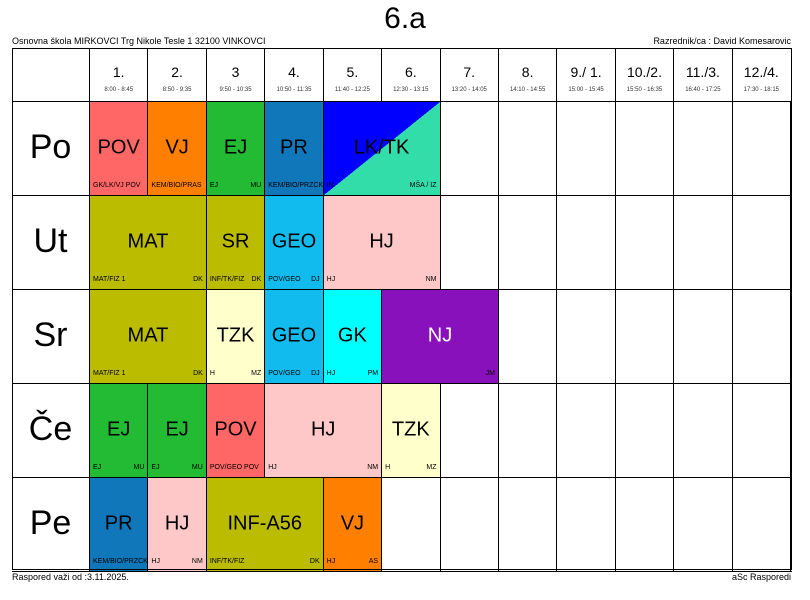 This screenshot has width=810, height=600. I want to click on period-time: 15:50 - 16:35, so click(644, 90).